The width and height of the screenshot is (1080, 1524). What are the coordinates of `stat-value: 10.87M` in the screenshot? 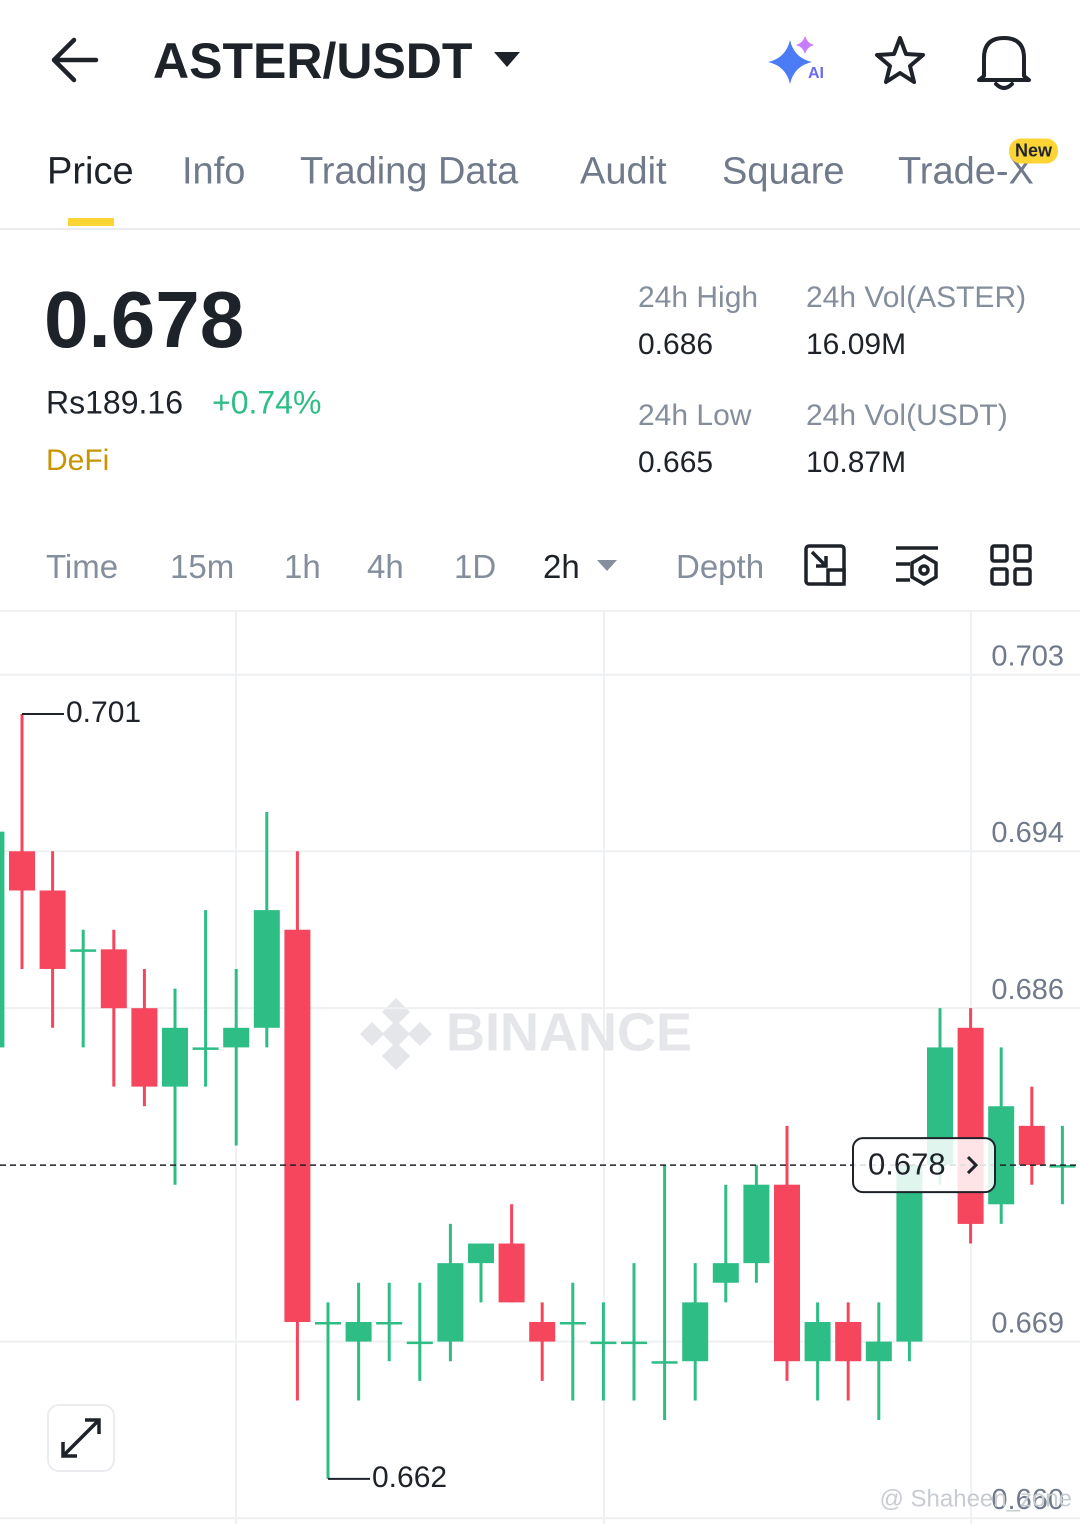 It's located at (856, 462).